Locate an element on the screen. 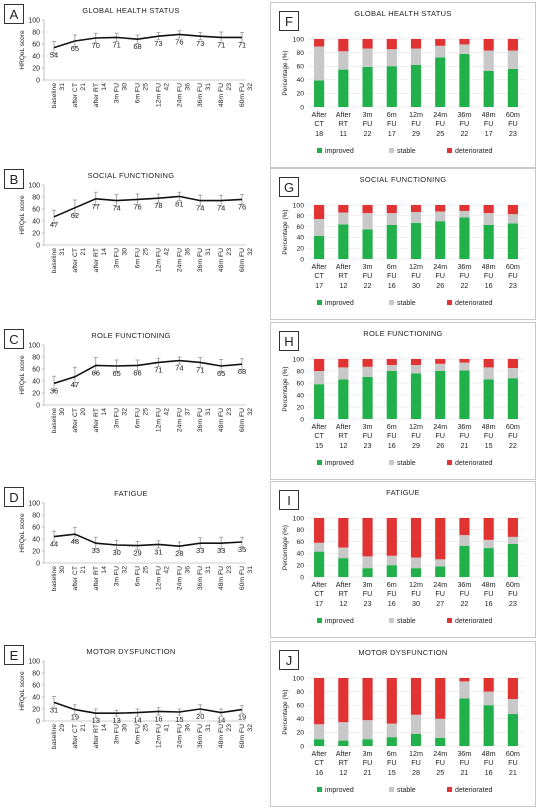 Image resolution: width=540 pixels, height=810 pixels. data-label: 73 is located at coordinates (200, 43).